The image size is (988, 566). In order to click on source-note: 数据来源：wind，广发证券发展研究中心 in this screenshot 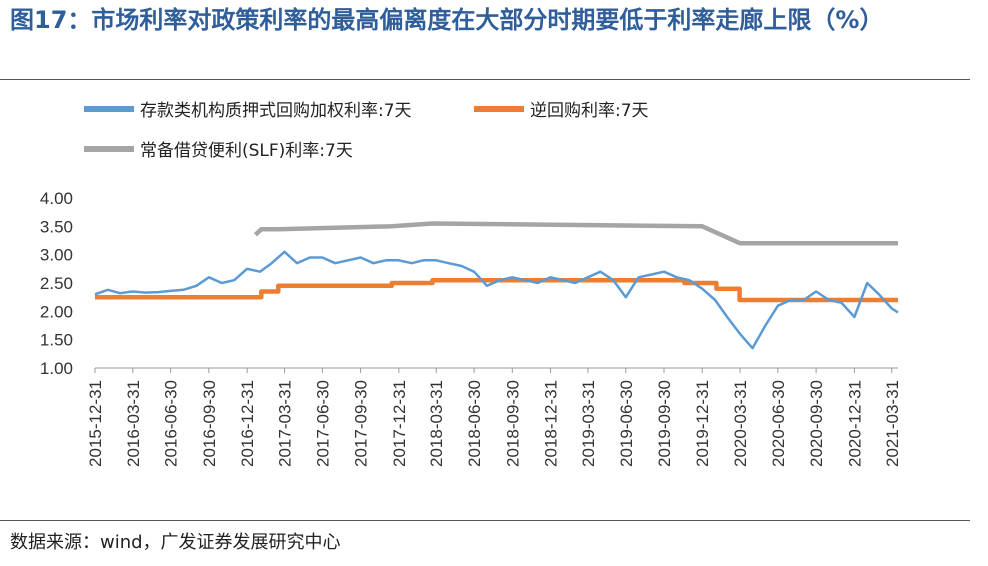, I will do `click(175, 542)`.